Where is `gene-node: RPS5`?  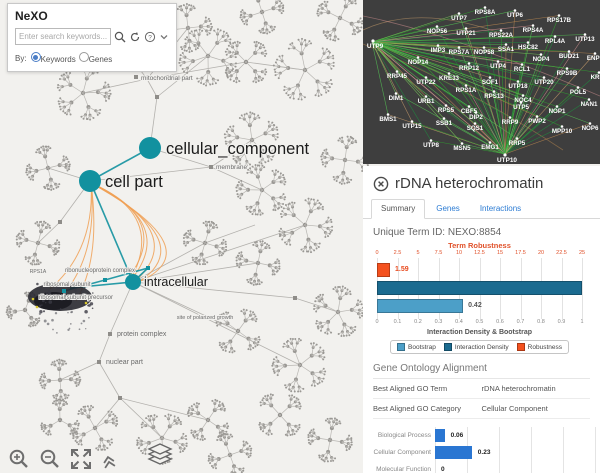
gene-node: RPS5 is located at coordinates (446, 109).